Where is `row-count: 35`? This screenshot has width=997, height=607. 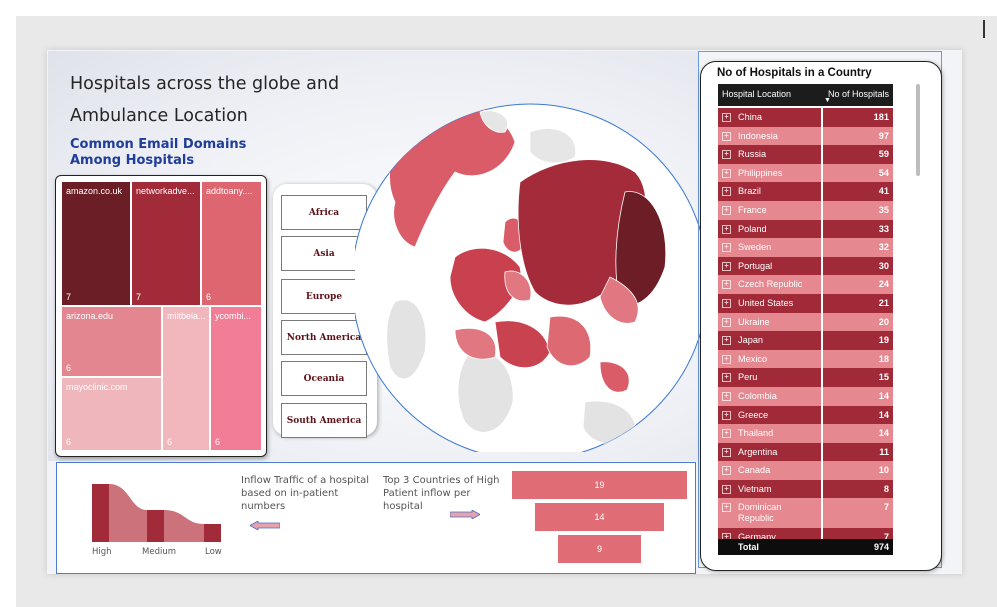
row-count: 35 is located at coordinates (883, 209).